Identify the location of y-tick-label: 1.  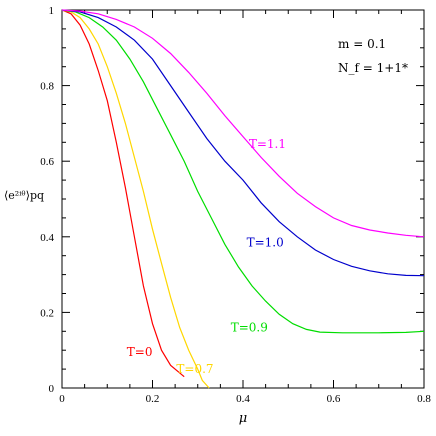
(52, 11).